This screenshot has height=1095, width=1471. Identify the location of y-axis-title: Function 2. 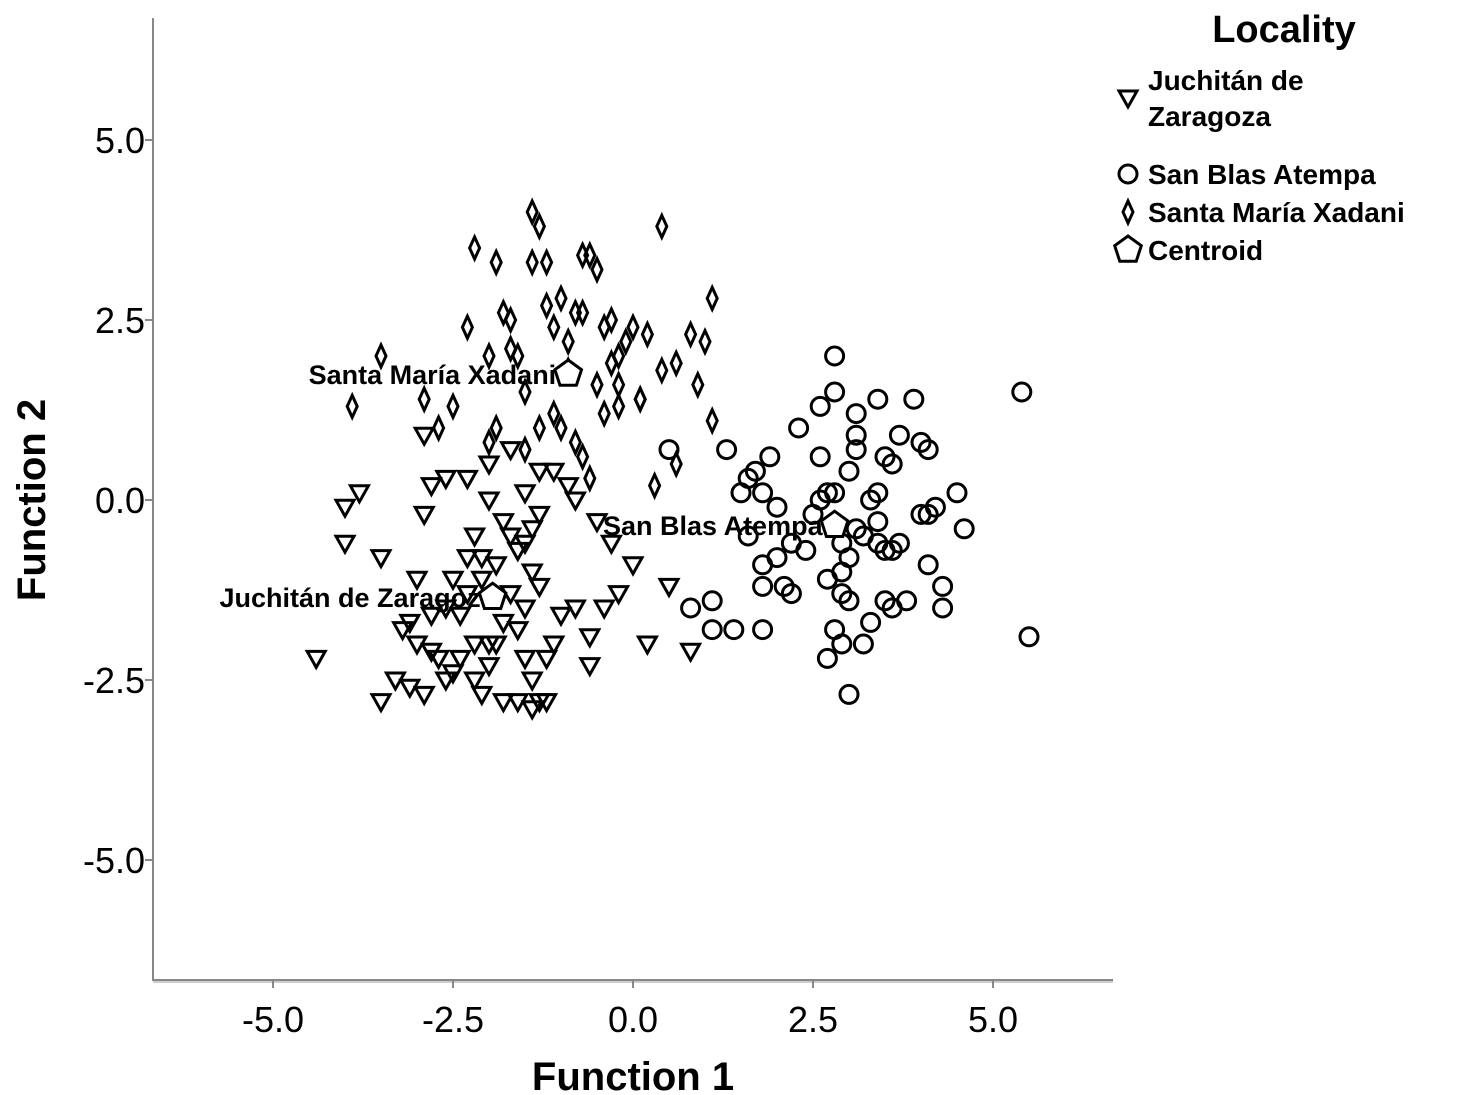
(32, 500).